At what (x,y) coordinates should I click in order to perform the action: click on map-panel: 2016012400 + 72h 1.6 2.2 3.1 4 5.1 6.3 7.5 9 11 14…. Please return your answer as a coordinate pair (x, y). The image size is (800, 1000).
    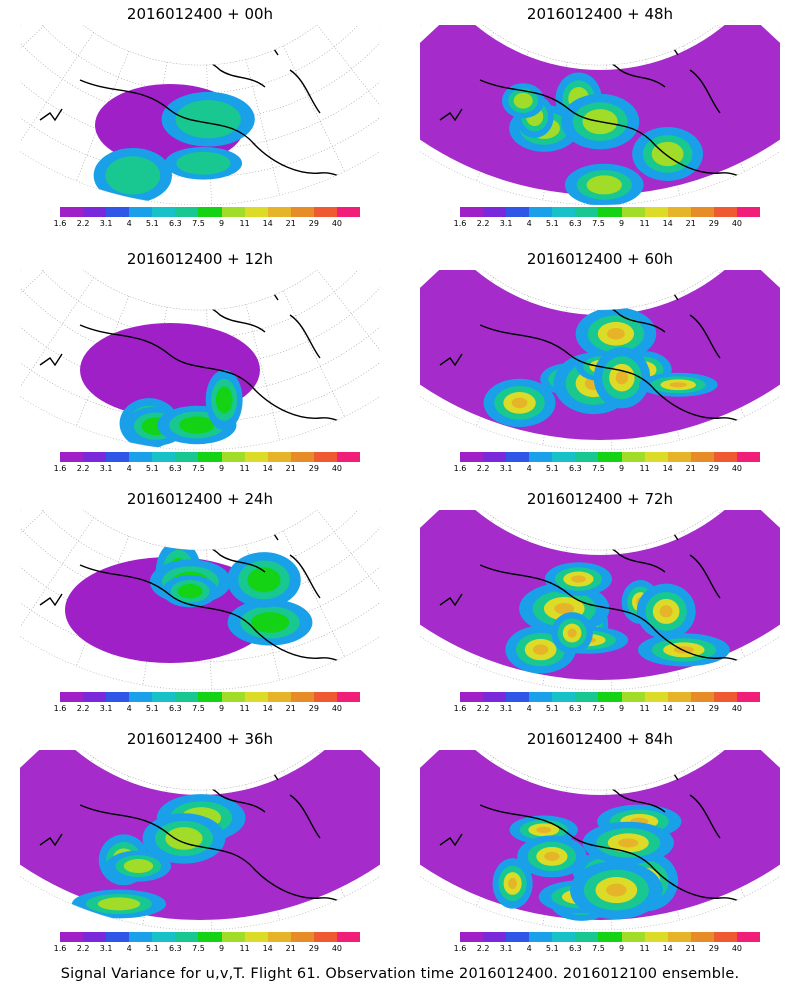
    Looking at the image, I should click on (600, 607).